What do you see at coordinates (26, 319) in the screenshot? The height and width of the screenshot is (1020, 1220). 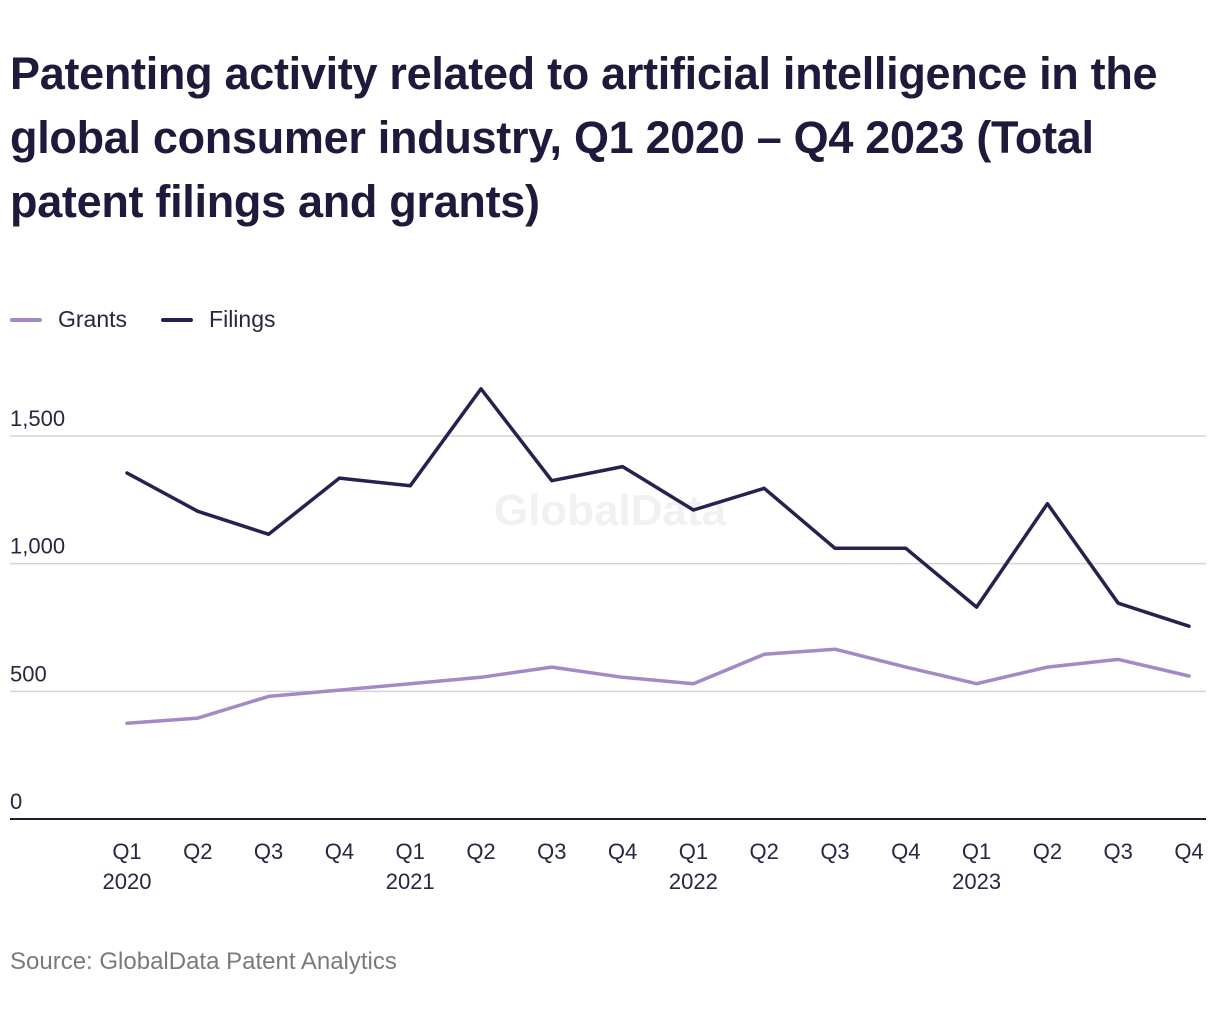 I see `legend-swatch-grants` at bounding box center [26, 319].